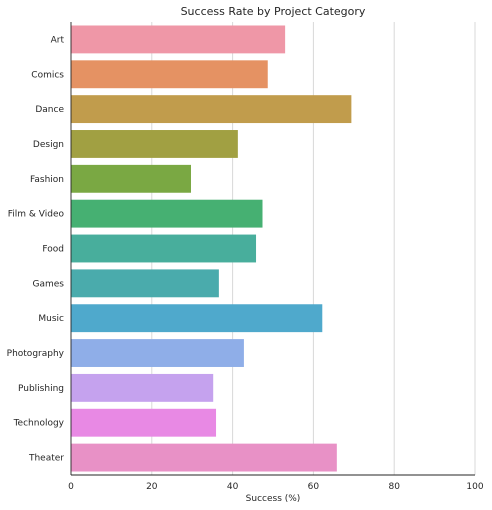  What do you see at coordinates (164, 248) in the screenshot?
I see `bar-food` at bounding box center [164, 248].